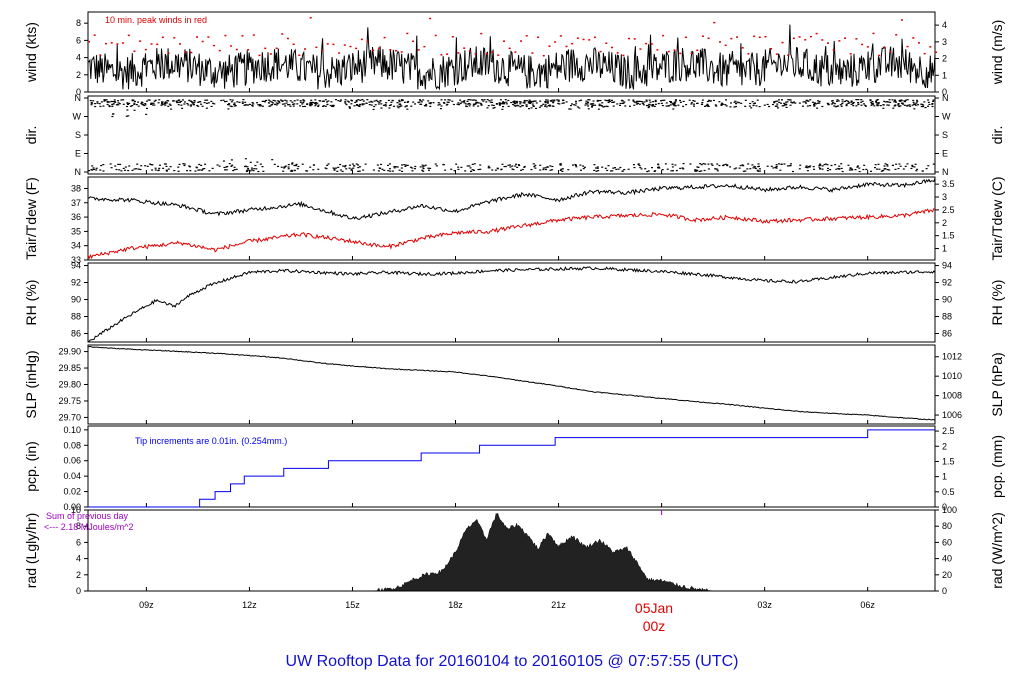 The width and height of the screenshot is (1024, 700). Describe the element at coordinates (654, 626) in the screenshot. I see `date-marker-hour: 00z` at that location.